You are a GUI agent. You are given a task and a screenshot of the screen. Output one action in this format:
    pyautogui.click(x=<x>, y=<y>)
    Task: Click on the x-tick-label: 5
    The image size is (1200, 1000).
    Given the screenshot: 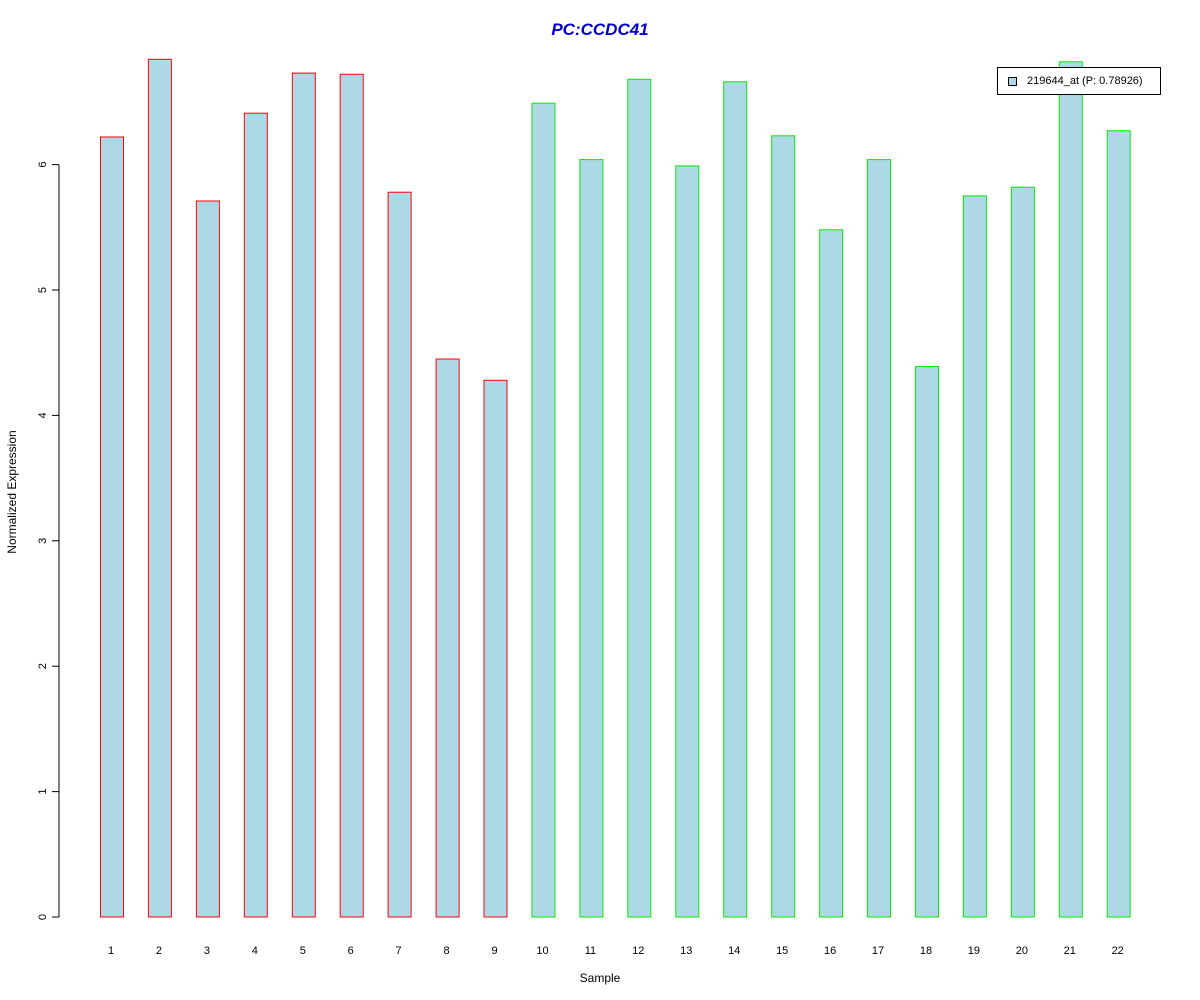 What is the action you would take?
    pyautogui.click(x=303, y=951)
    